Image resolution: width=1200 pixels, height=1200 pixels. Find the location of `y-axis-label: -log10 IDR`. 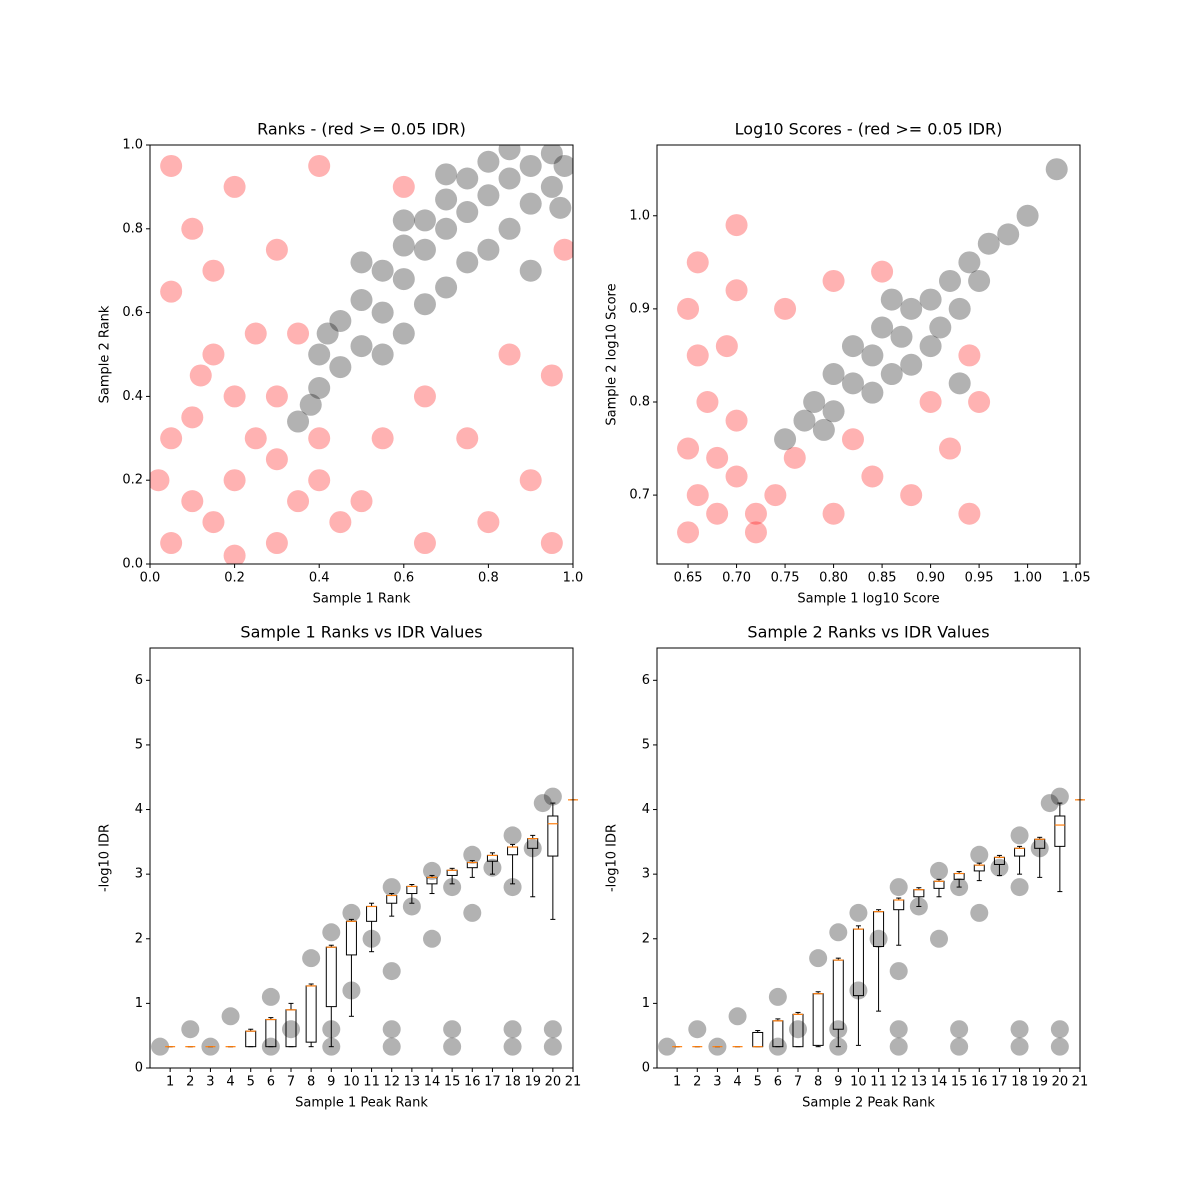

y-axis-label: -log10 IDR is located at coordinates (612, 858).